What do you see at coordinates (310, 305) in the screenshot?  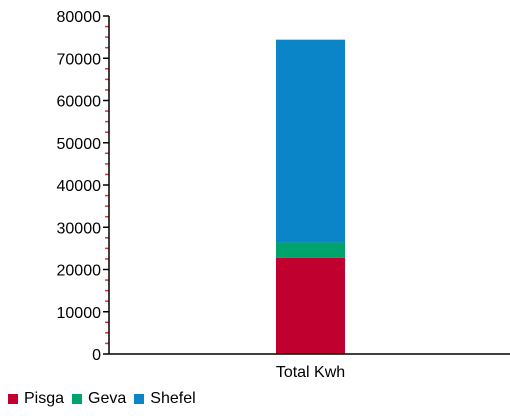 I see `bar-segment-pisga` at bounding box center [310, 305].